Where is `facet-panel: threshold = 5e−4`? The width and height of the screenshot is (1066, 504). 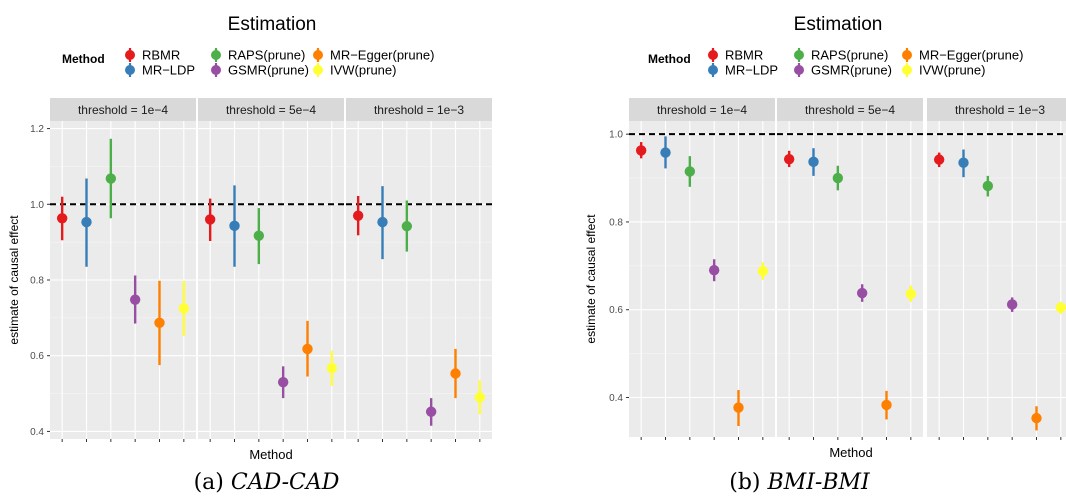 facet-panel: threshold = 5e−4 is located at coordinates (850, 269).